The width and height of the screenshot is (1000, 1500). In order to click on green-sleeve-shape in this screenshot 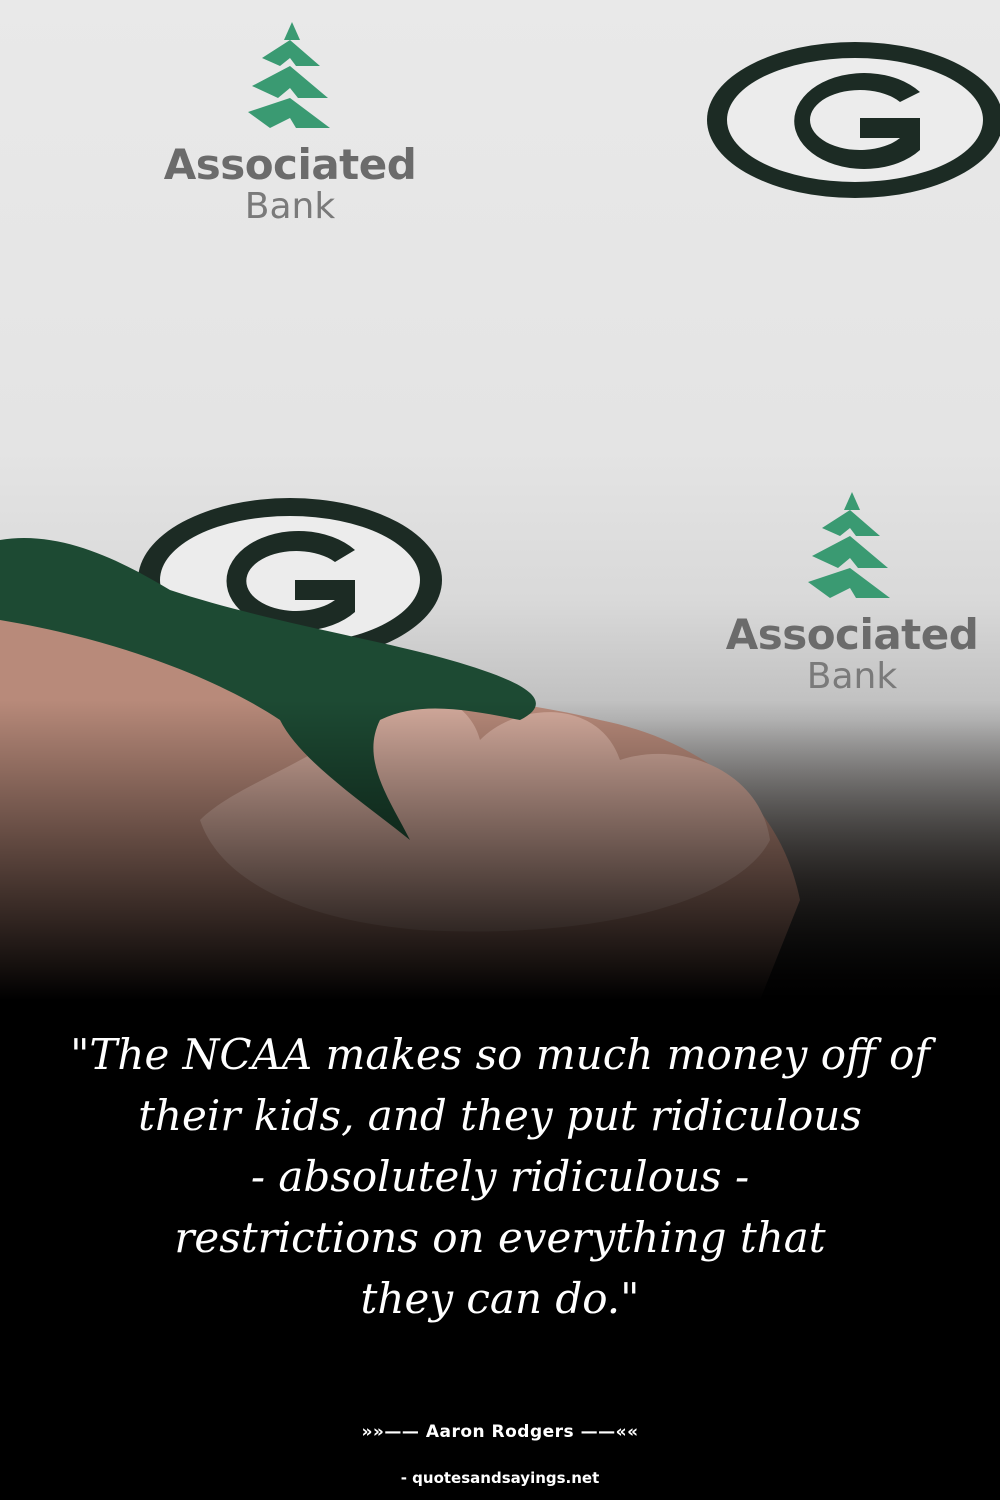, I will do `click(268, 689)`.